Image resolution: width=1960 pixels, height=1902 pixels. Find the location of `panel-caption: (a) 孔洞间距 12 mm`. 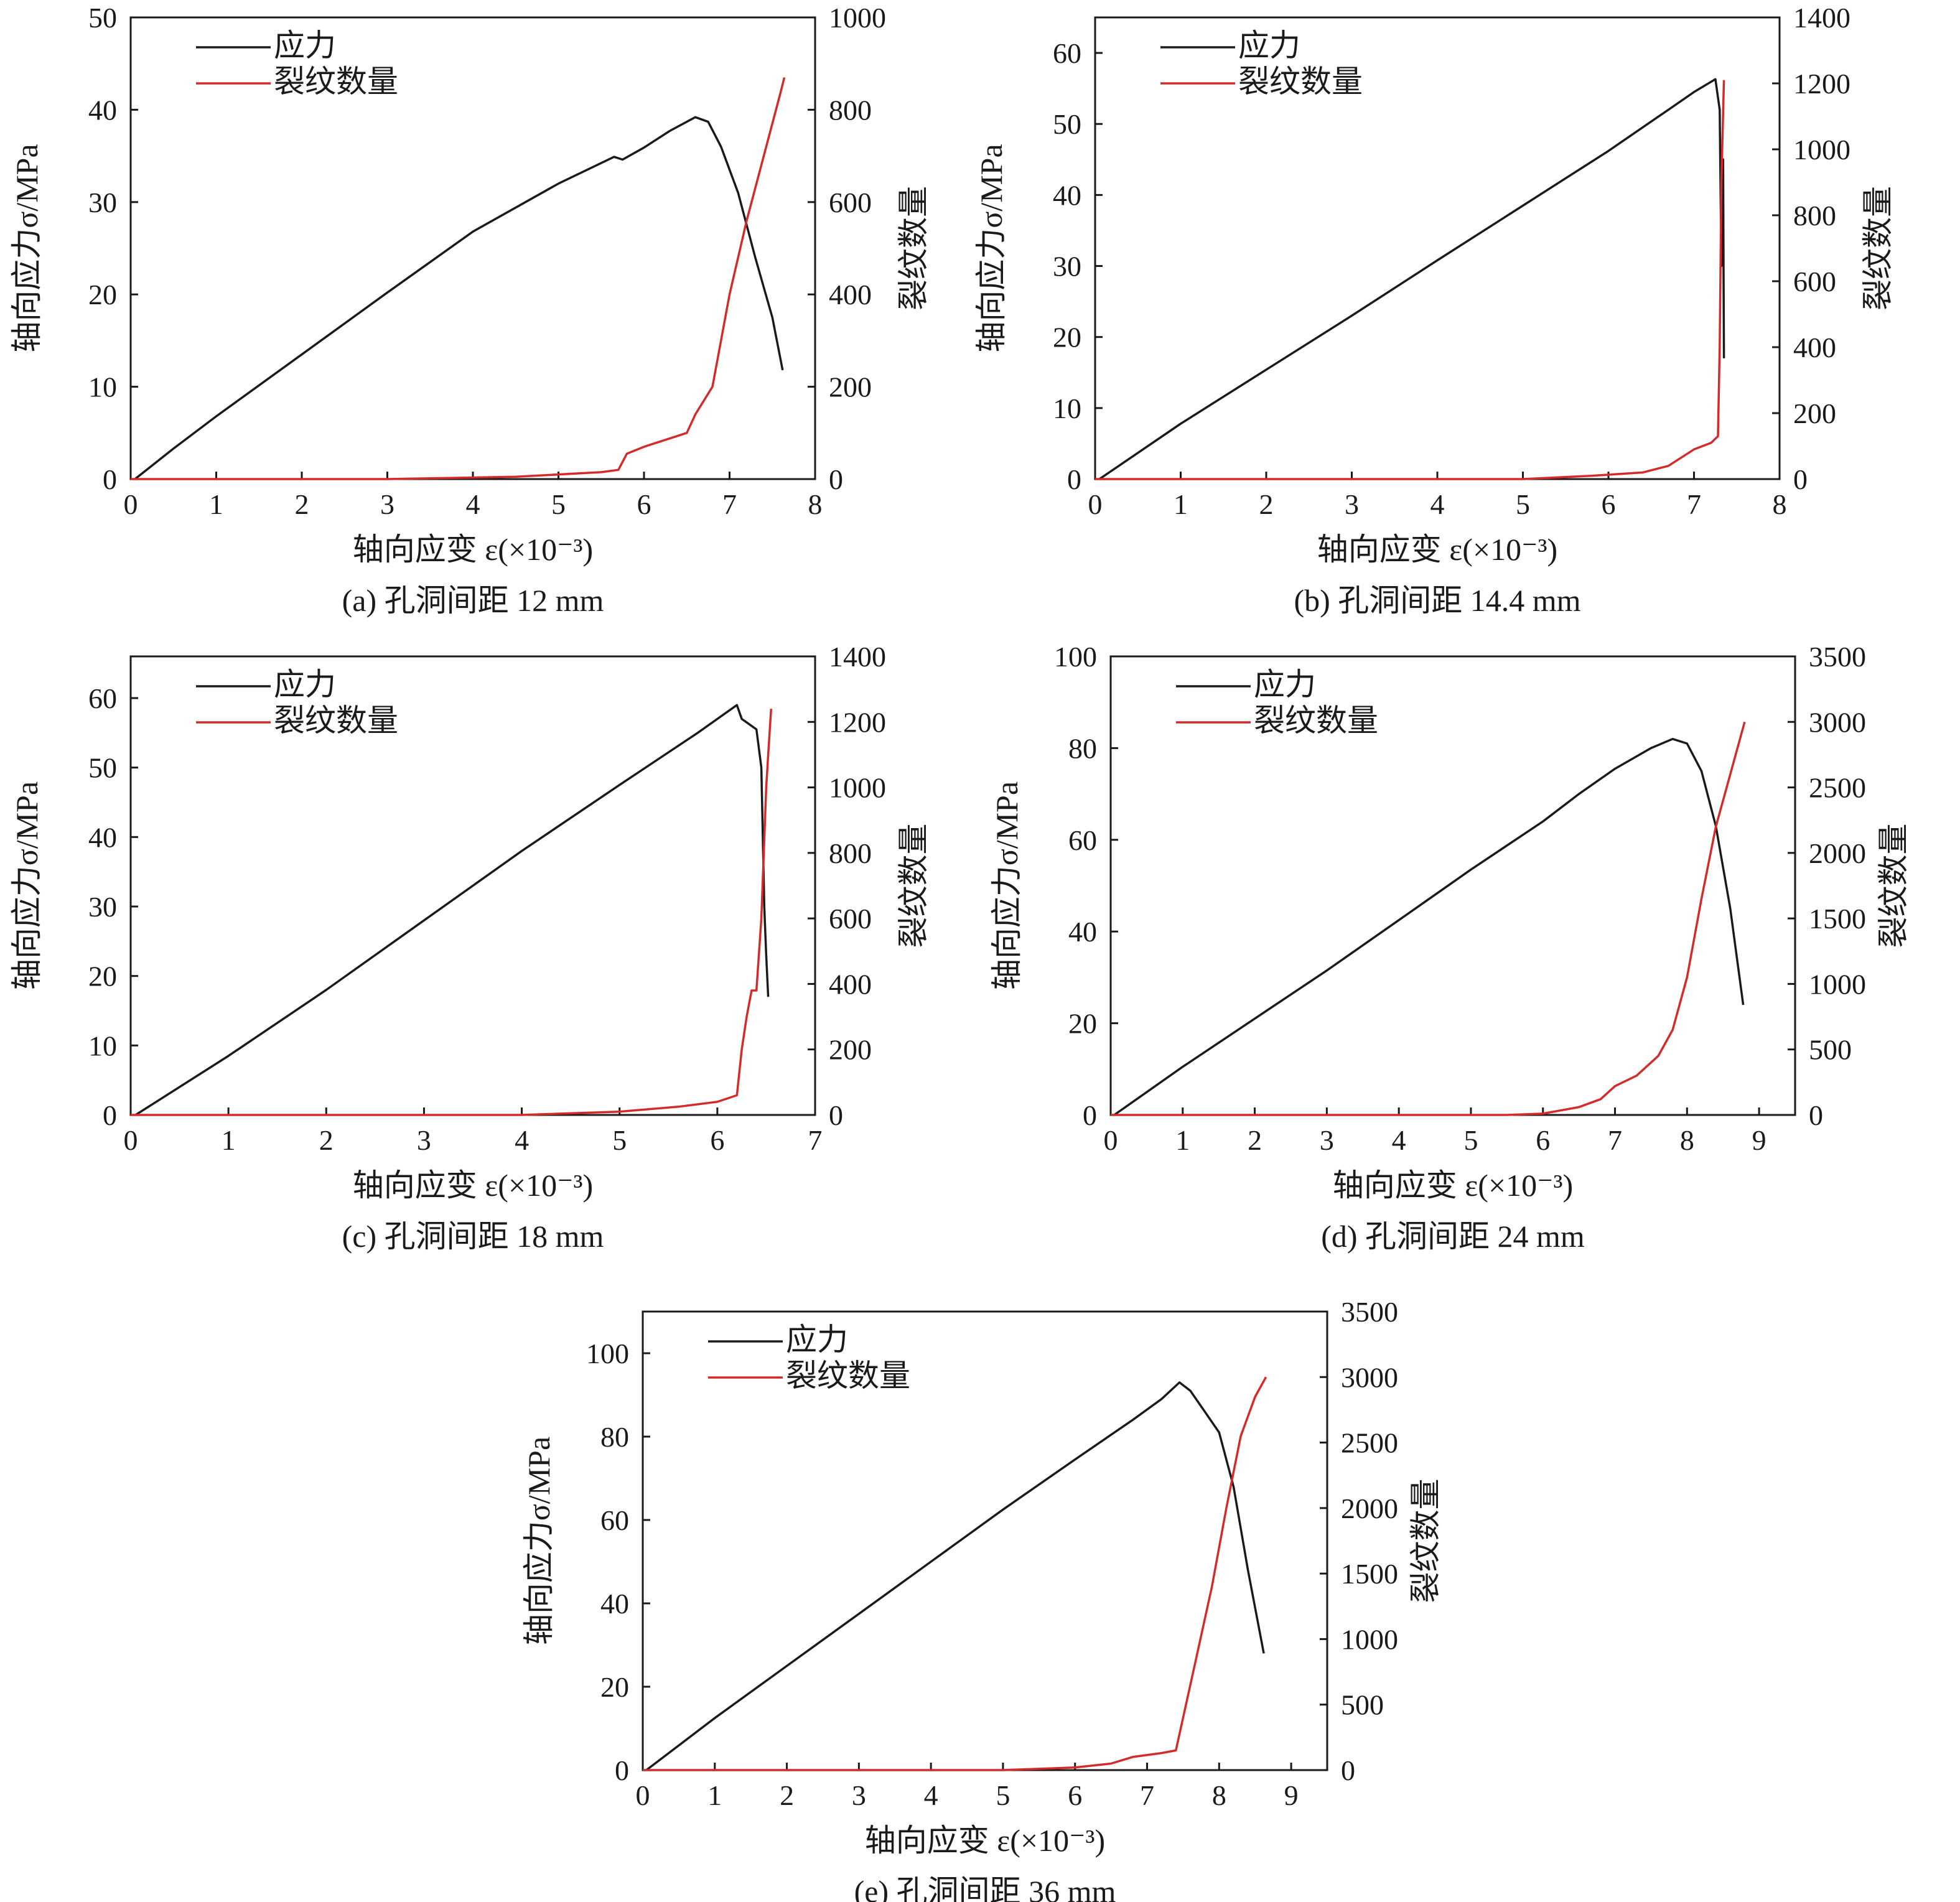

panel-caption: (a) 孔洞间距 12 mm is located at coordinates (473, 600).